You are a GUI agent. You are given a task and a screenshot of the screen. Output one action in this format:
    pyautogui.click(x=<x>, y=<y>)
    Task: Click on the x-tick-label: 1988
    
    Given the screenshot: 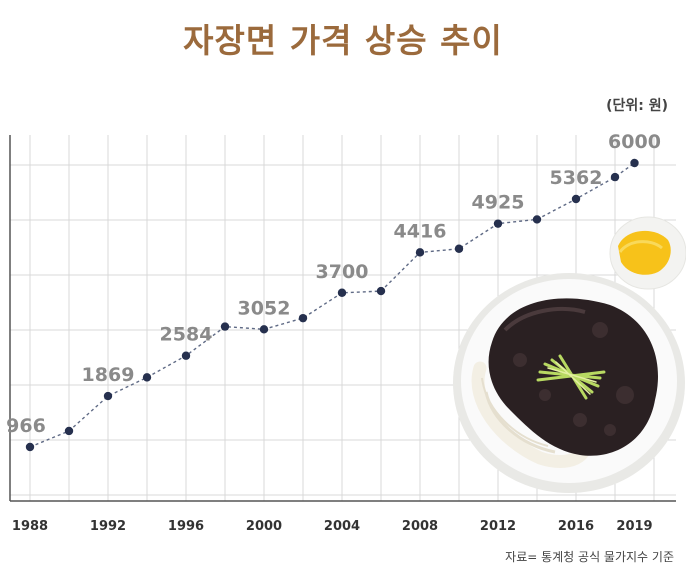 What is the action you would take?
    pyautogui.click(x=30, y=526)
    